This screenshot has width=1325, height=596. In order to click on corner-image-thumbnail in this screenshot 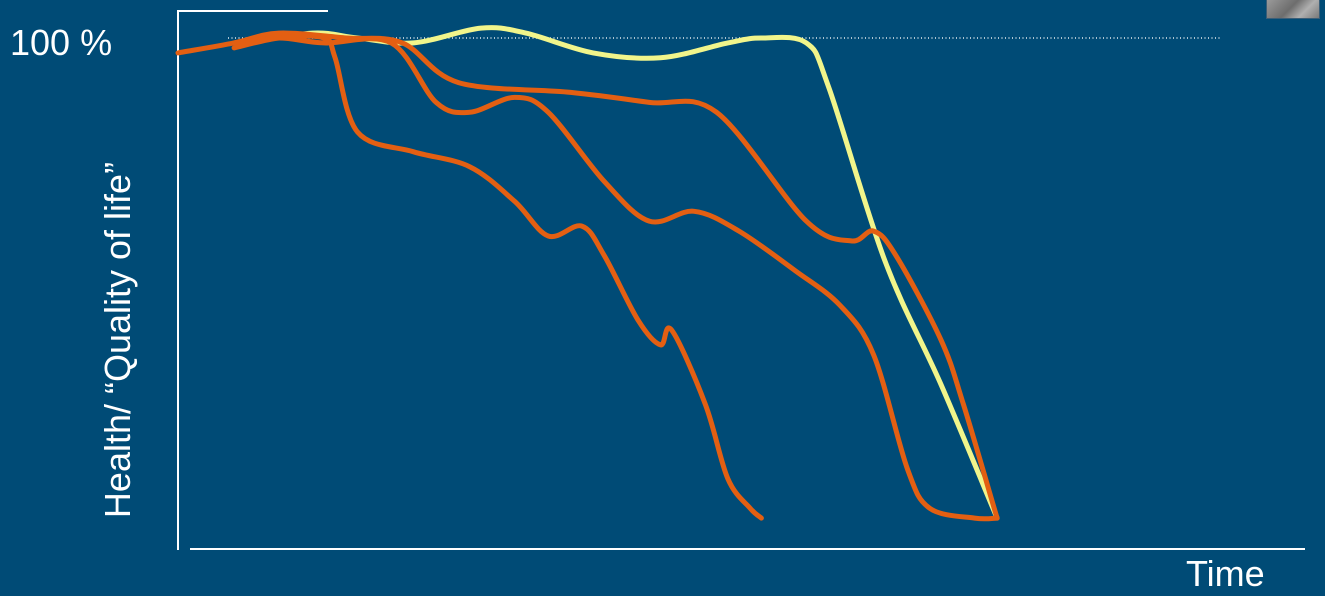, I will do `click(1293, 9)`.